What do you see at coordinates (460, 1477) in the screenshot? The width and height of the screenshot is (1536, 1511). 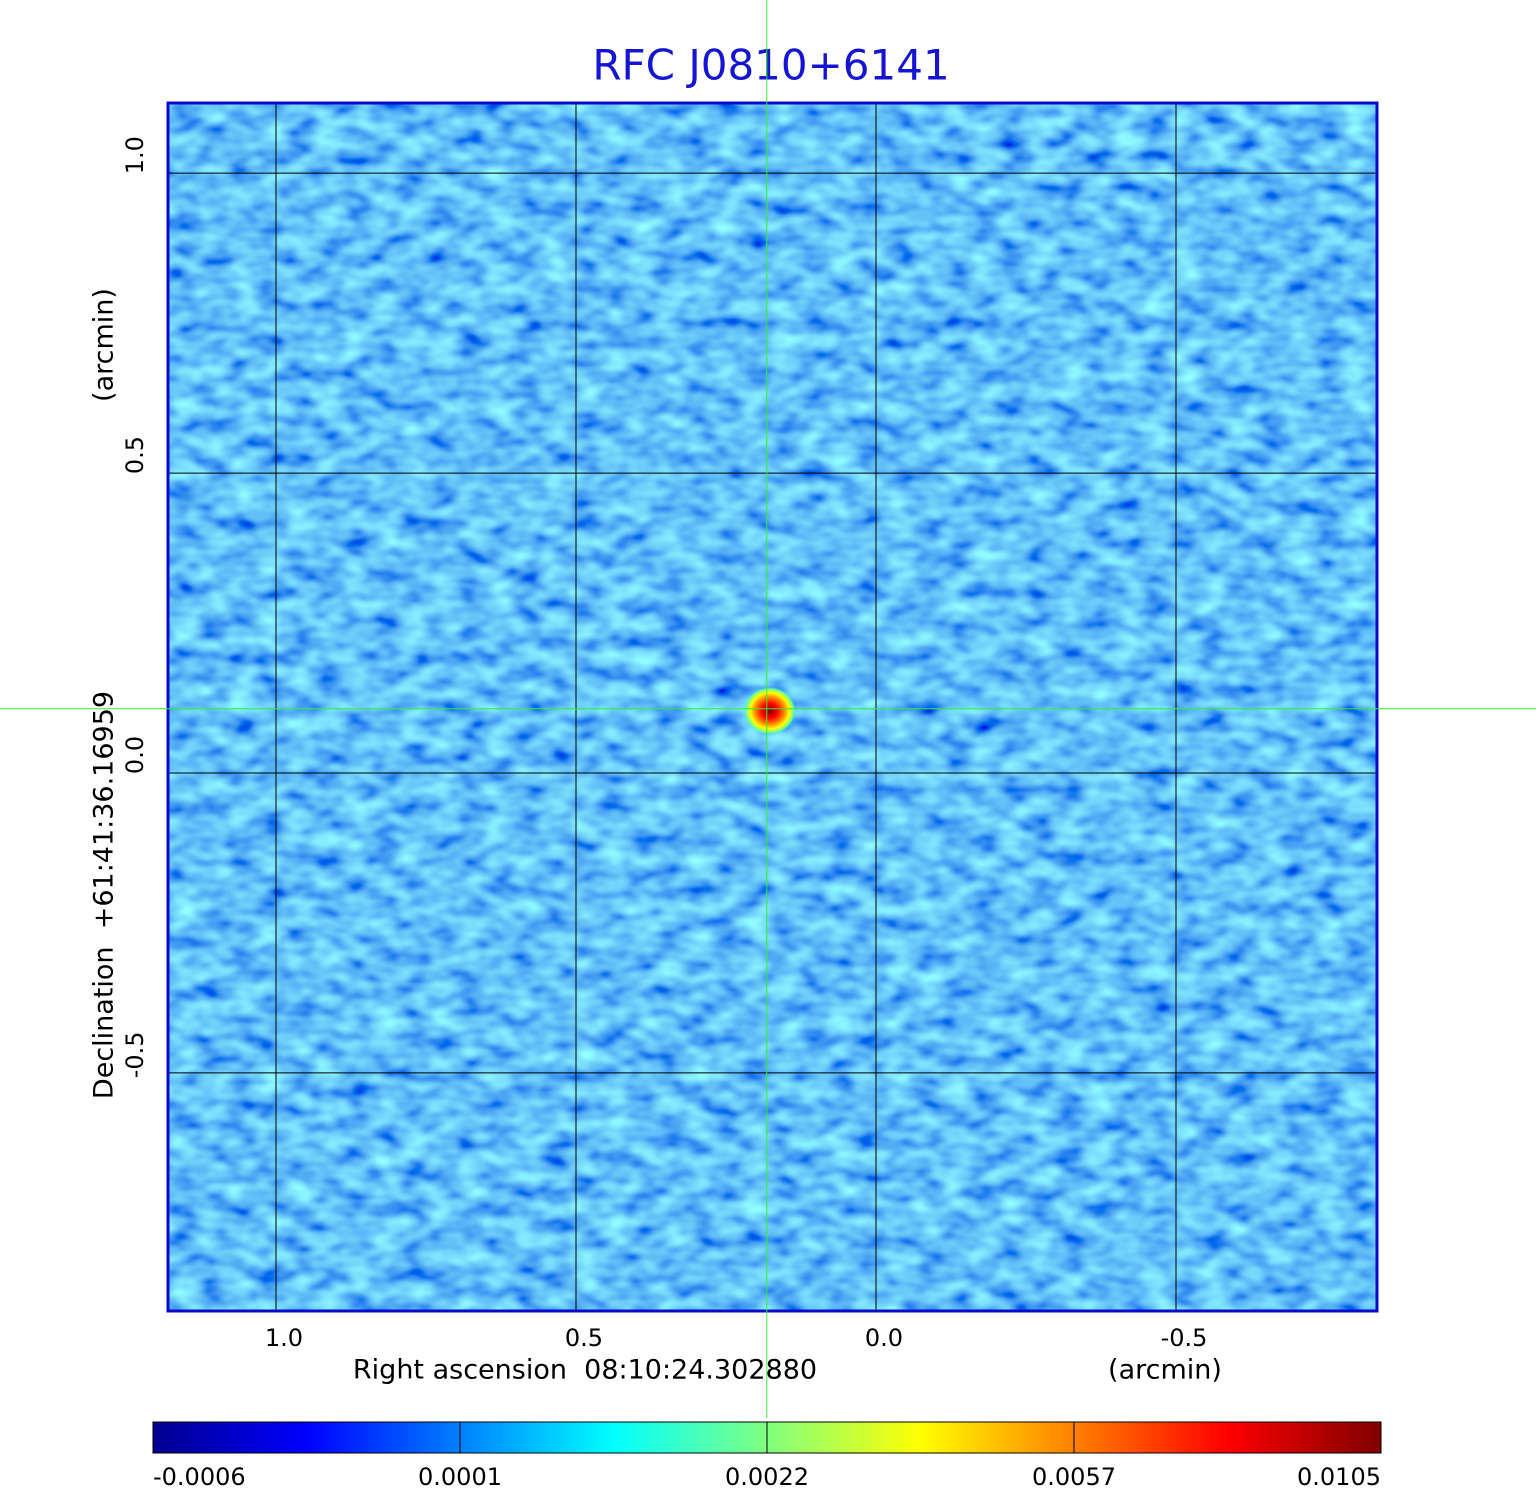 I see `colorbar-tick-label: 0.0001` at bounding box center [460, 1477].